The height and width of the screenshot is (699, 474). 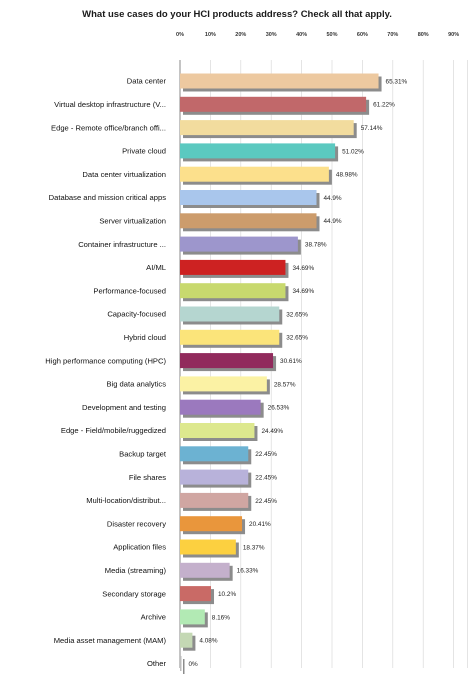 I want to click on category-label: Private cloud, so click(x=144, y=151).